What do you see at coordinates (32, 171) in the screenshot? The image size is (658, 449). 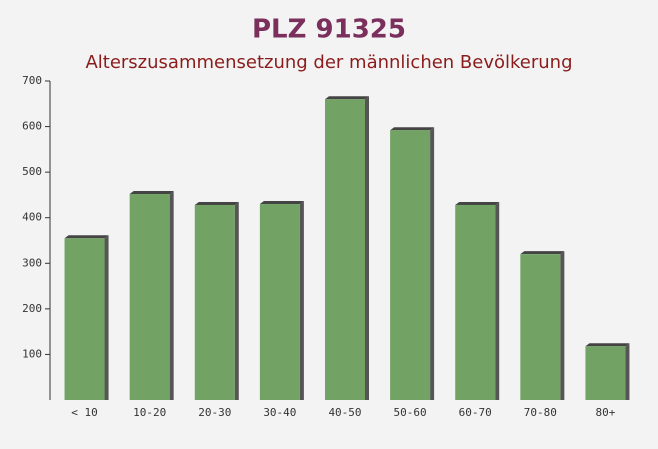 I see `y-tick-label: 500` at bounding box center [32, 171].